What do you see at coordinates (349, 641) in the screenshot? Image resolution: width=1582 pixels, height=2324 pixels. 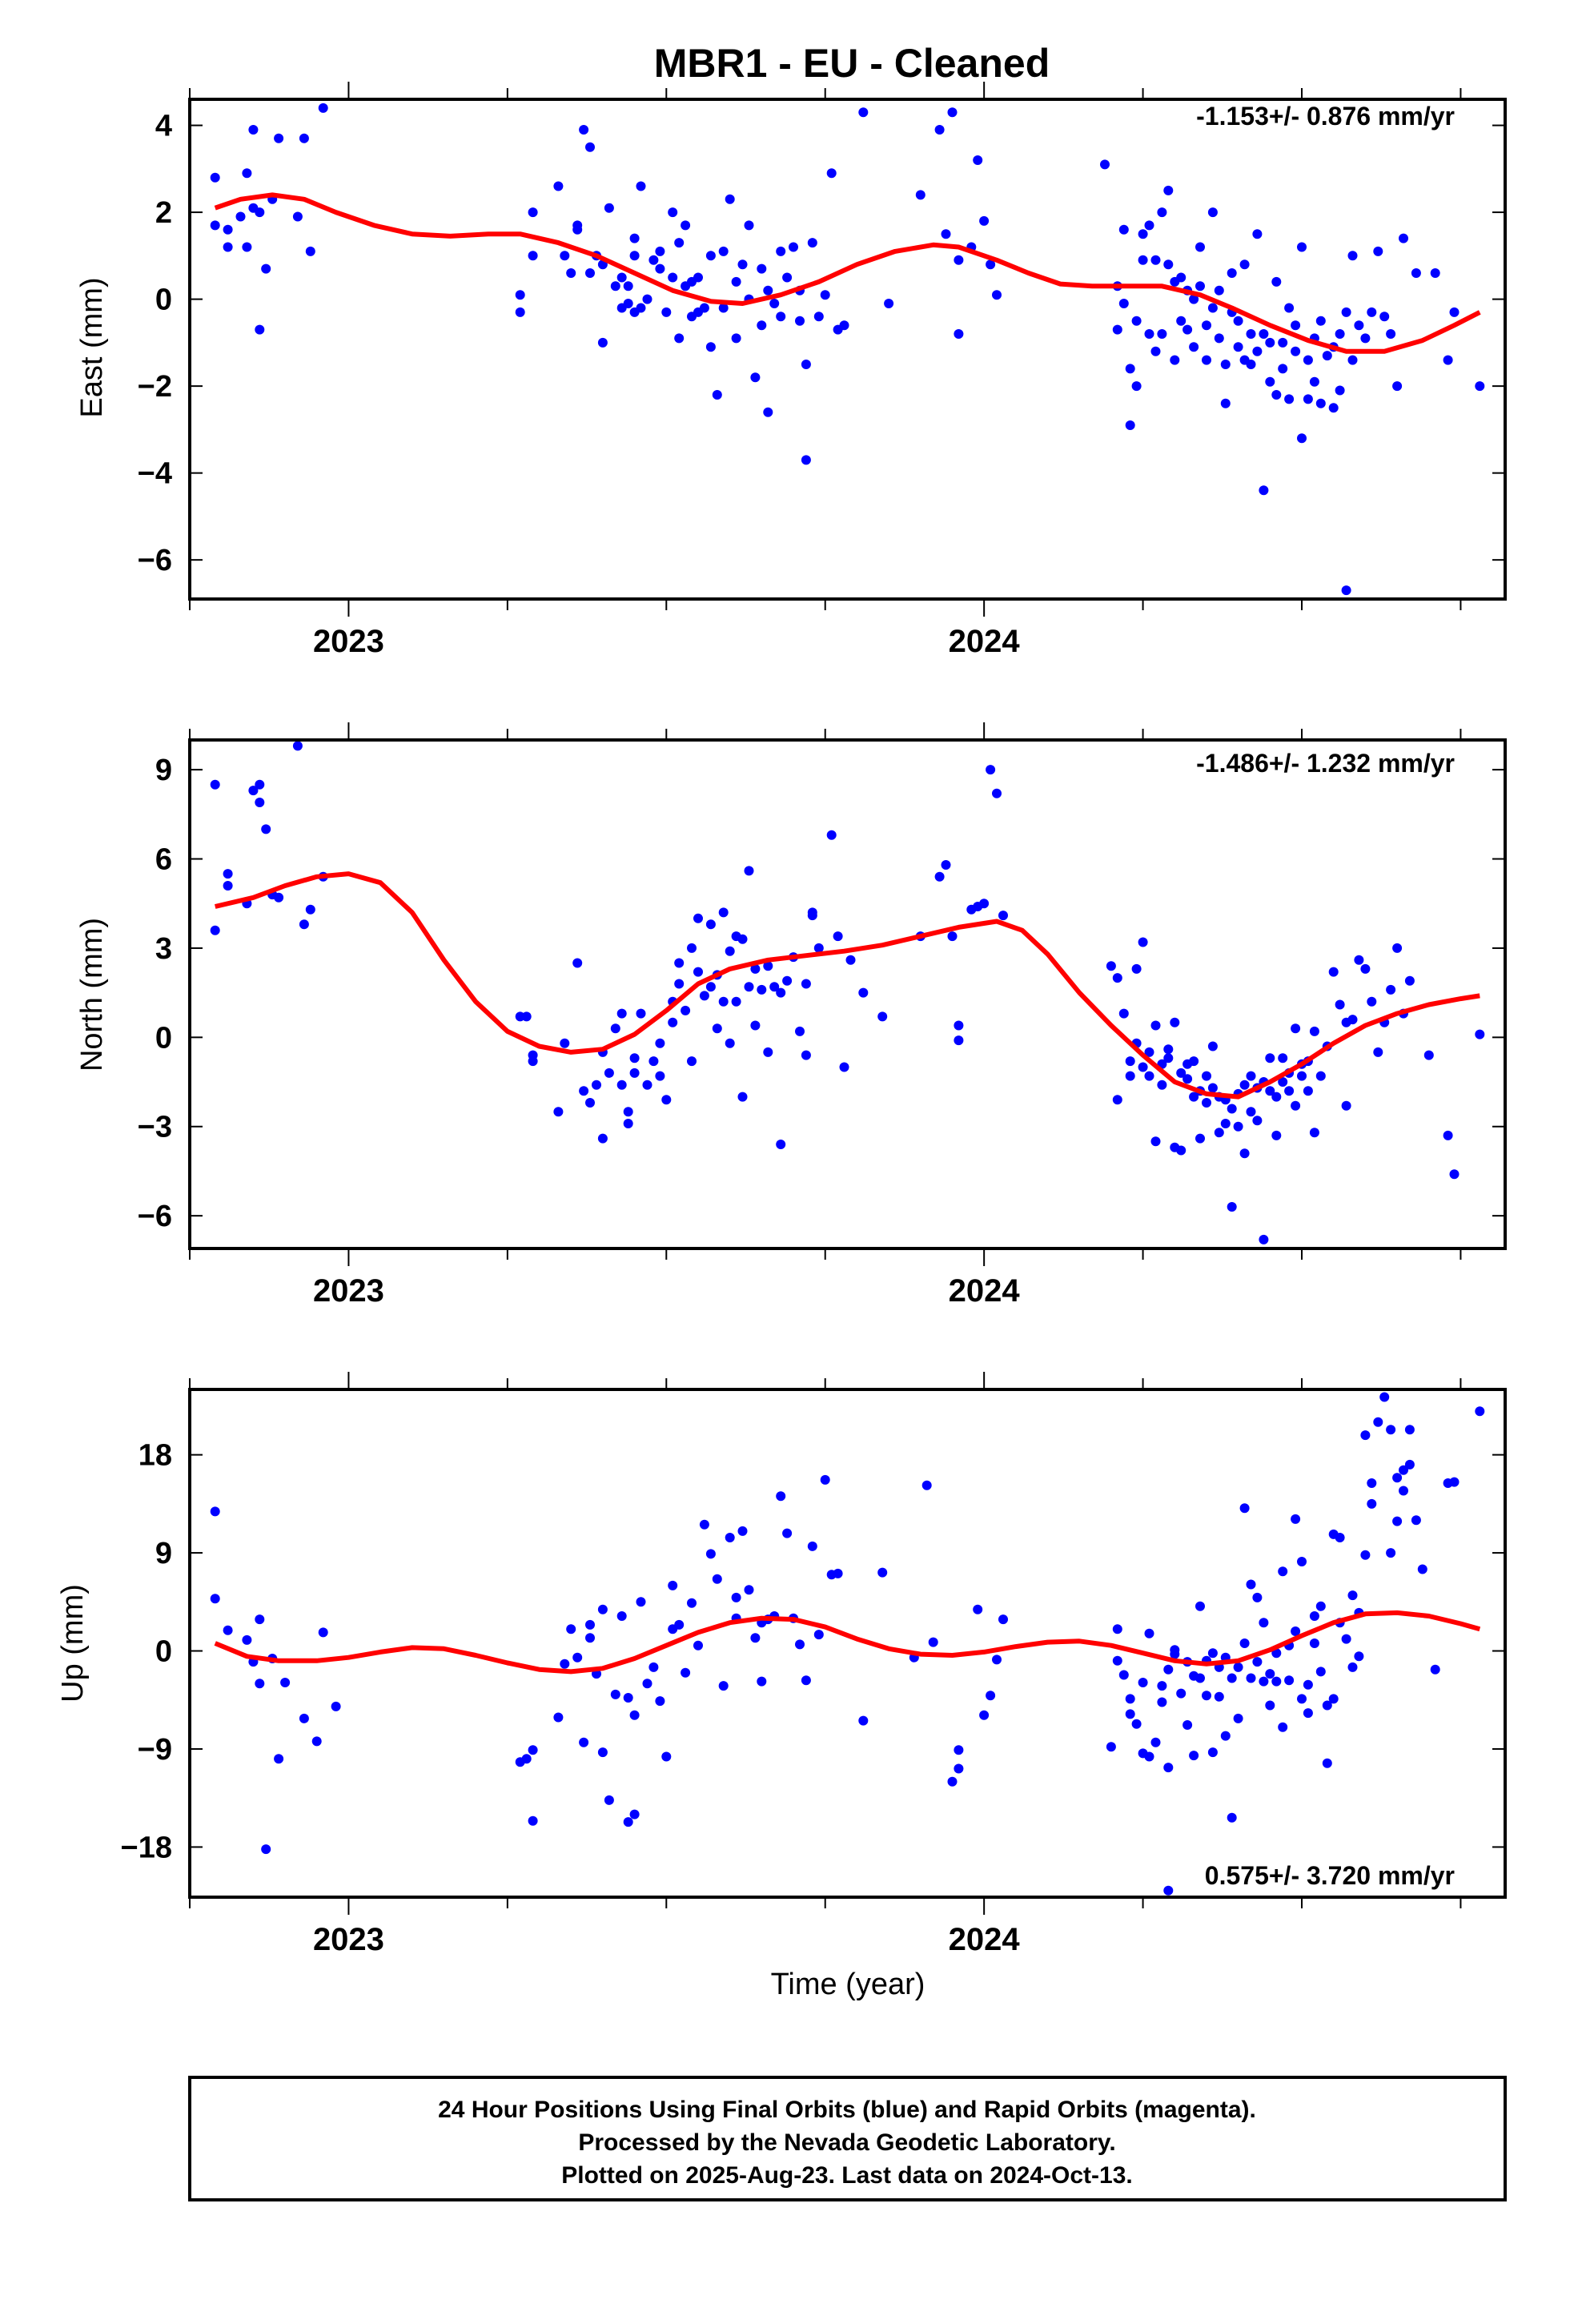 I see `east-xtick-label: 2023` at bounding box center [349, 641].